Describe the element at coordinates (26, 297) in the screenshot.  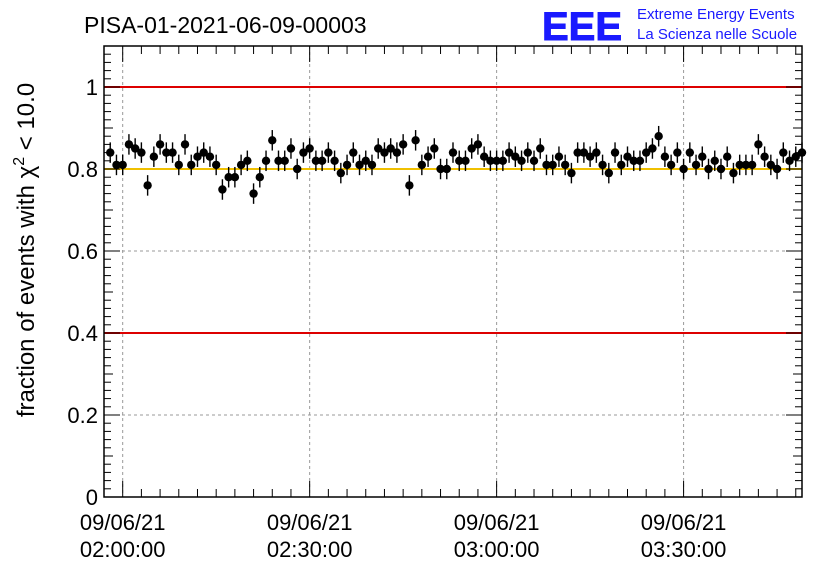
I see `y-axis-label-prefix: fraction of events with` at that location.